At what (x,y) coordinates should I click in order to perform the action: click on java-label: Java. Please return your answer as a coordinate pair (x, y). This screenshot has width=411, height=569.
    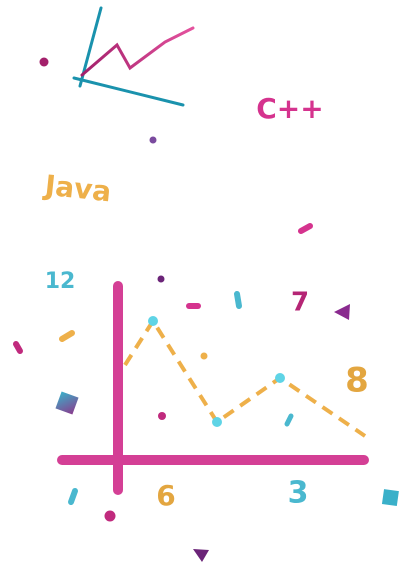
    Looking at the image, I should click on (77, 188).